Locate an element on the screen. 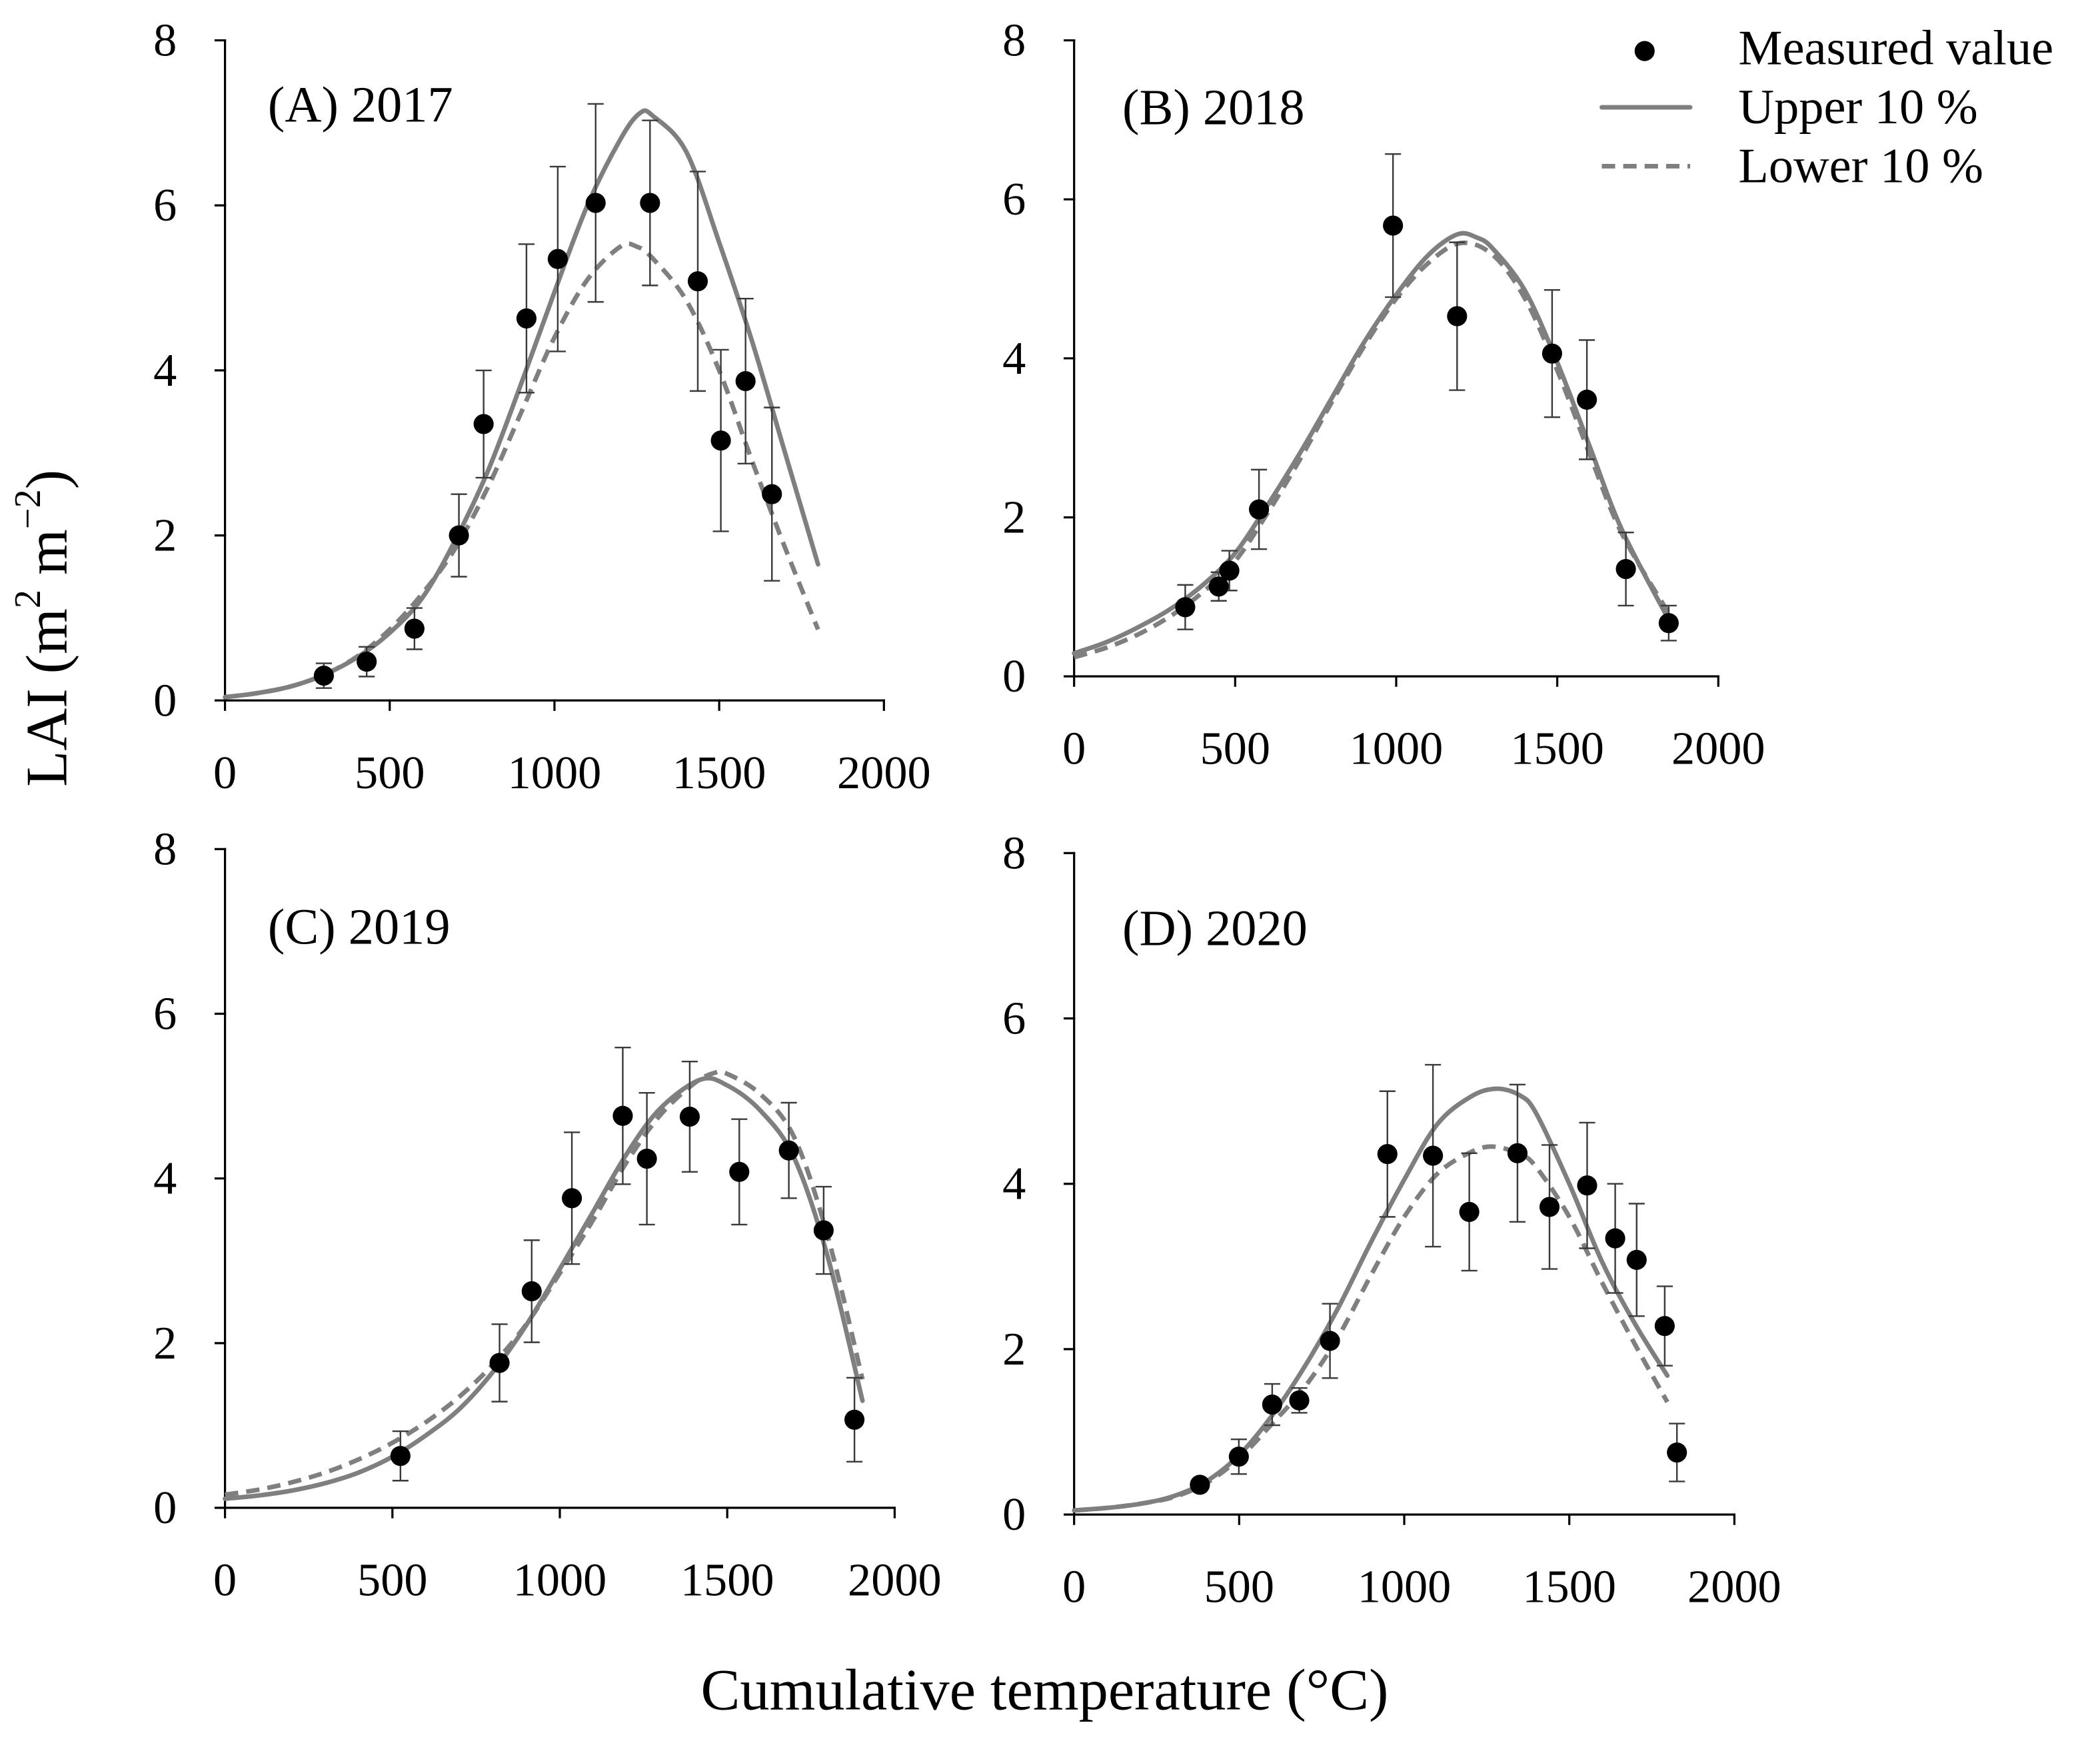  legend-measured-label: Measured value is located at coordinates (1896, 48).